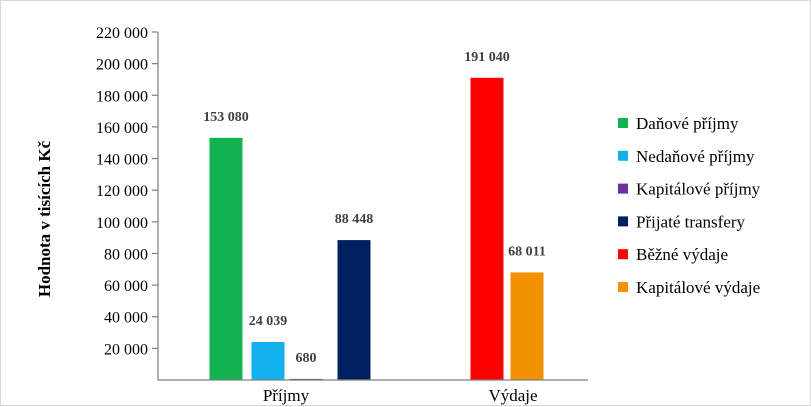  I want to click on y-tick-label: 40 000, so click(126, 318).